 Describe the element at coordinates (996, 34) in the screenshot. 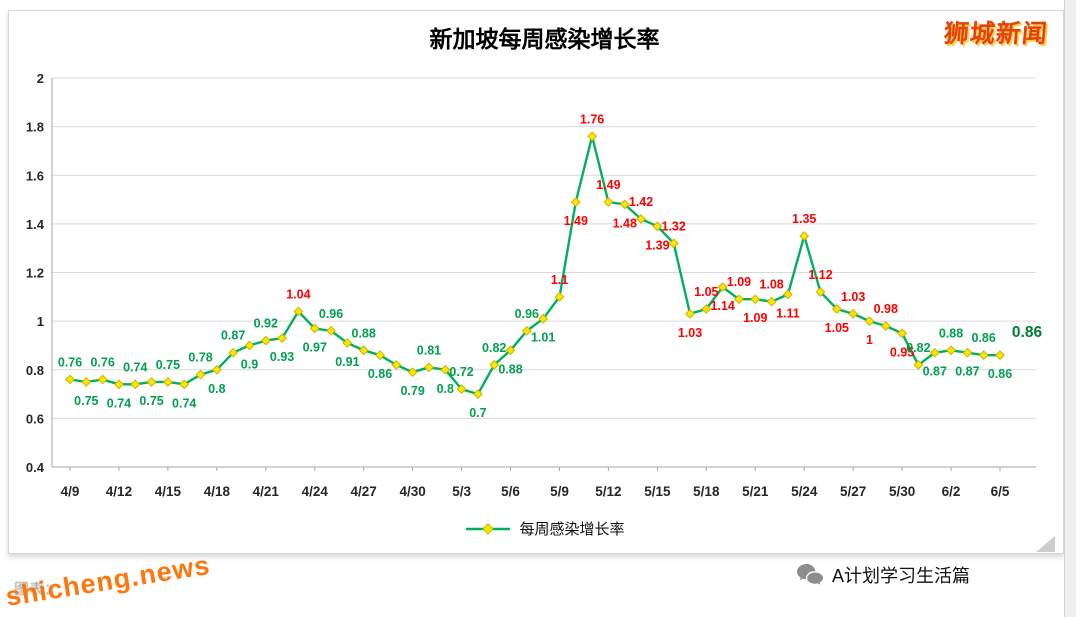

I see `watermark-top-right: 狮城新闻` at that location.